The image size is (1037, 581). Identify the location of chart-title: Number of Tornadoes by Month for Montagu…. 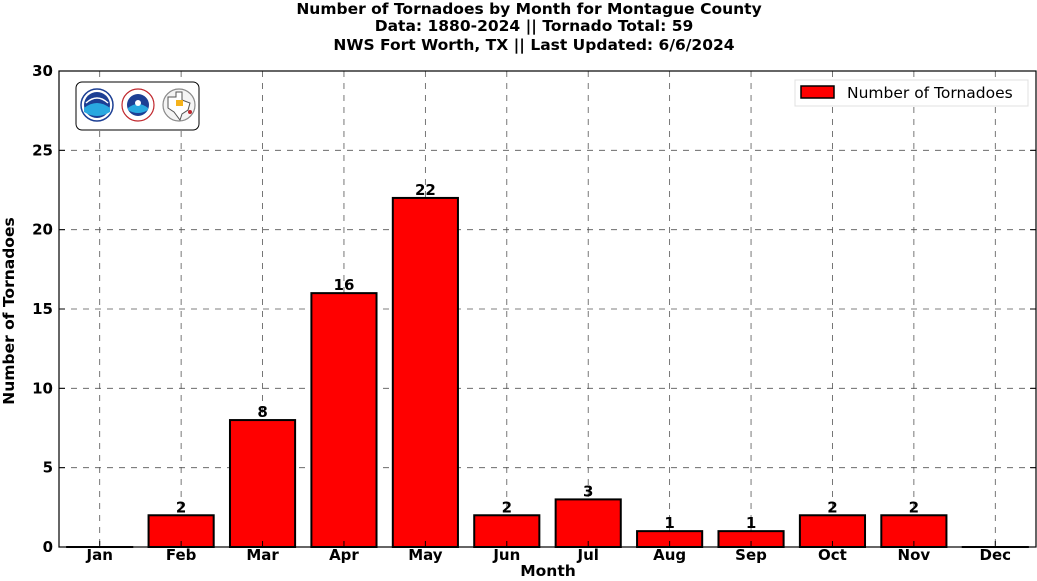
(528, 9).